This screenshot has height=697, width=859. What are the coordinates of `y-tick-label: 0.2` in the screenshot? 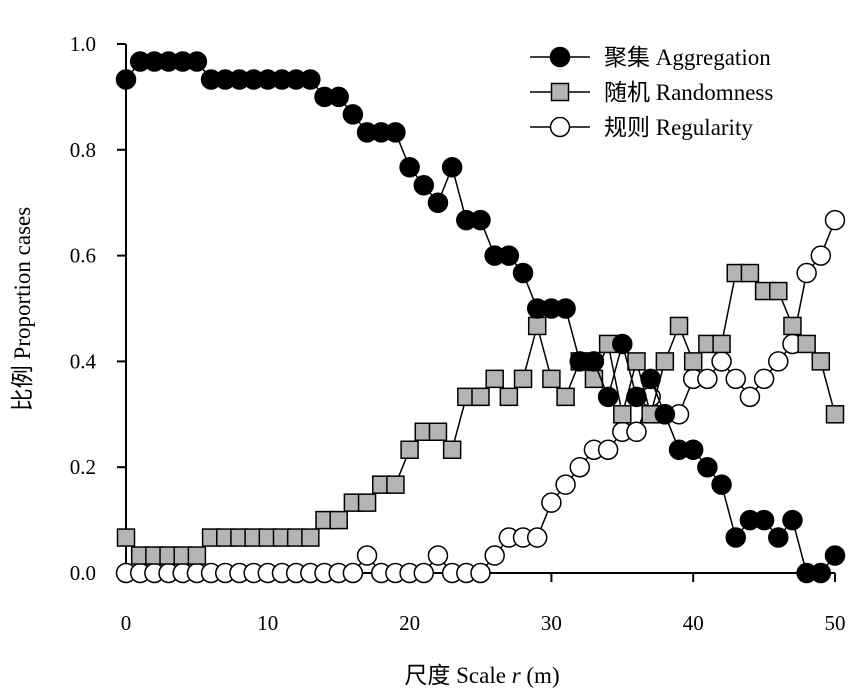 It's located at (83, 467).